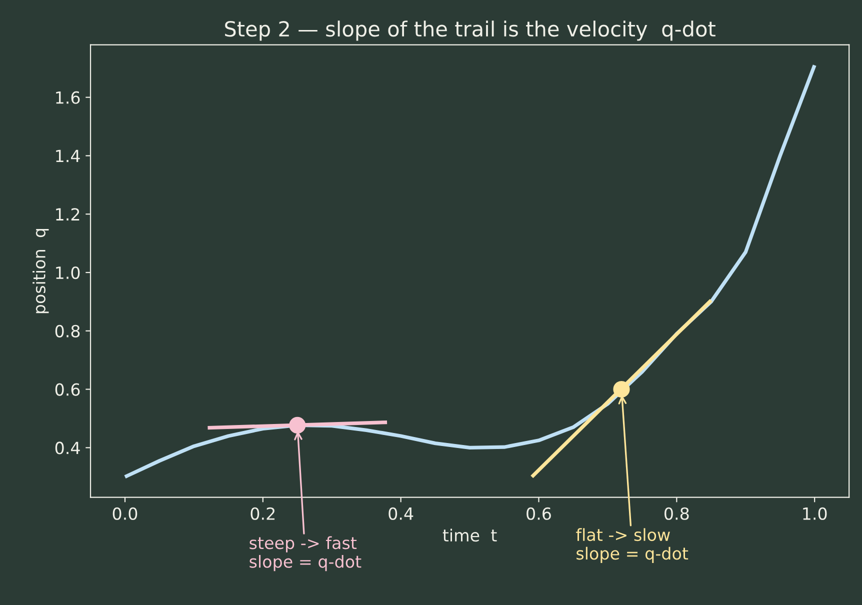 The height and width of the screenshot is (605, 862). Describe the element at coordinates (401, 513) in the screenshot. I see `x-tick-label: 0.4` at that location.